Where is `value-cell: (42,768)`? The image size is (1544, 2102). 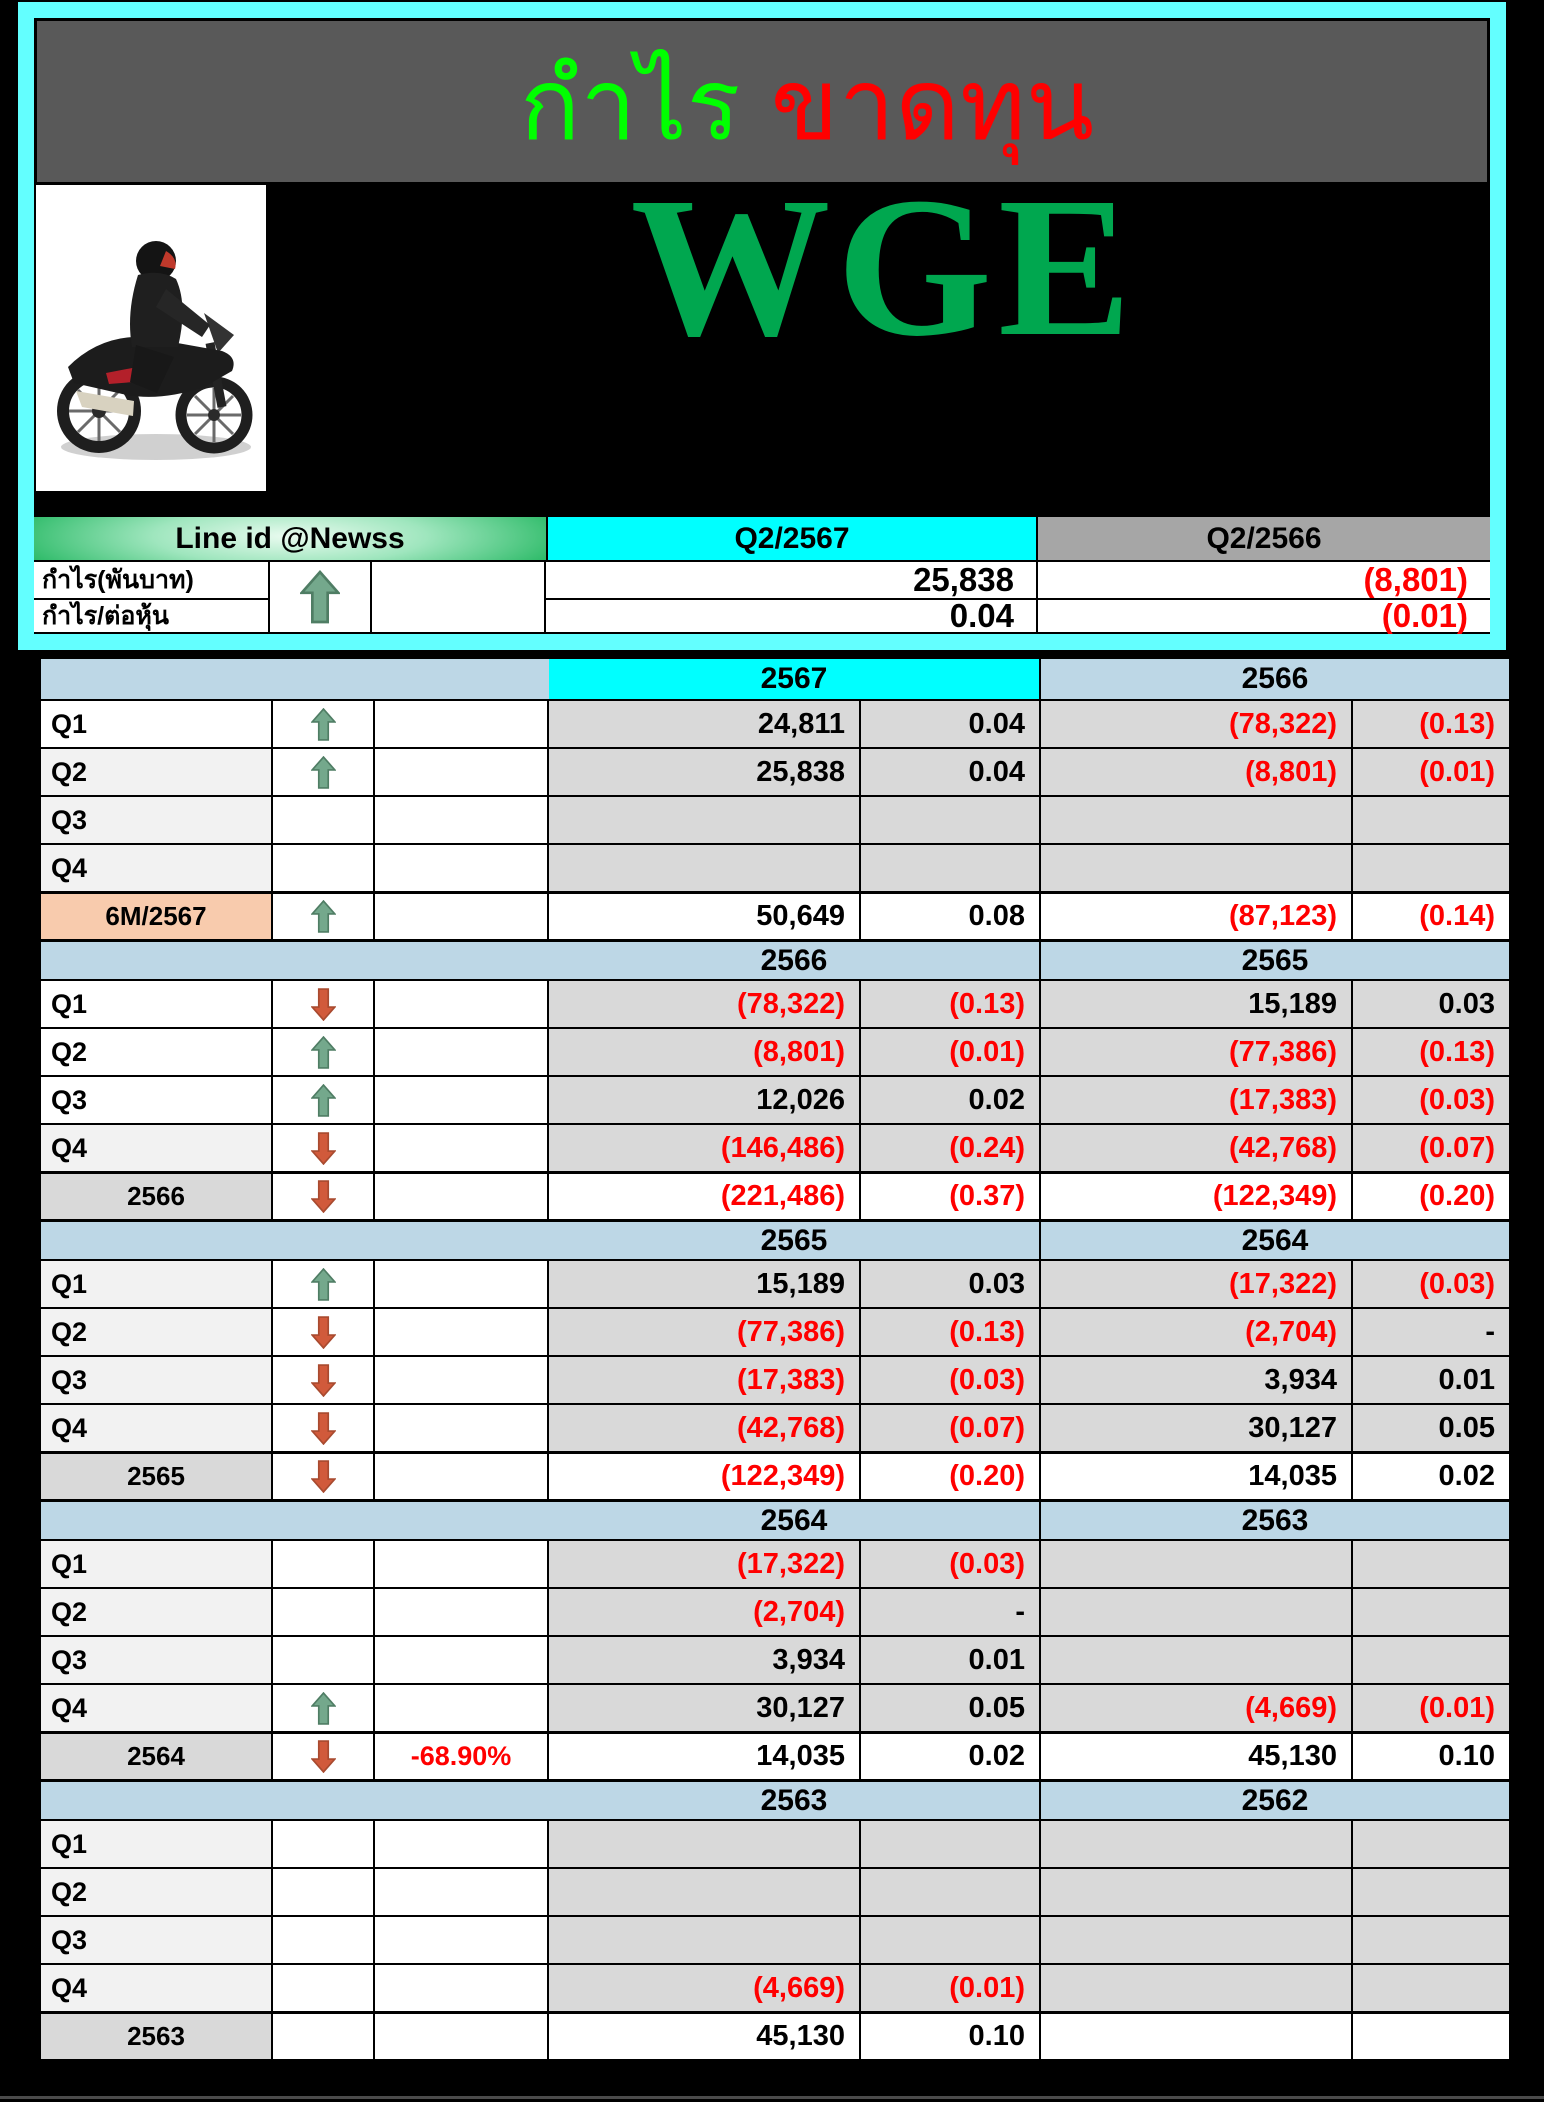 value-cell: (42,768) is located at coordinates (1197, 1147).